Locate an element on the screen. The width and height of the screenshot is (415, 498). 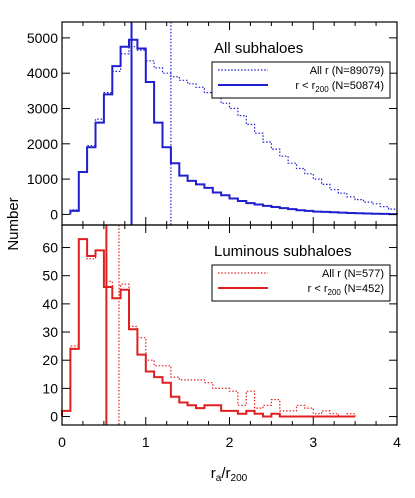
legend-entry: All r (N=577) is located at coordinates (353, 274).